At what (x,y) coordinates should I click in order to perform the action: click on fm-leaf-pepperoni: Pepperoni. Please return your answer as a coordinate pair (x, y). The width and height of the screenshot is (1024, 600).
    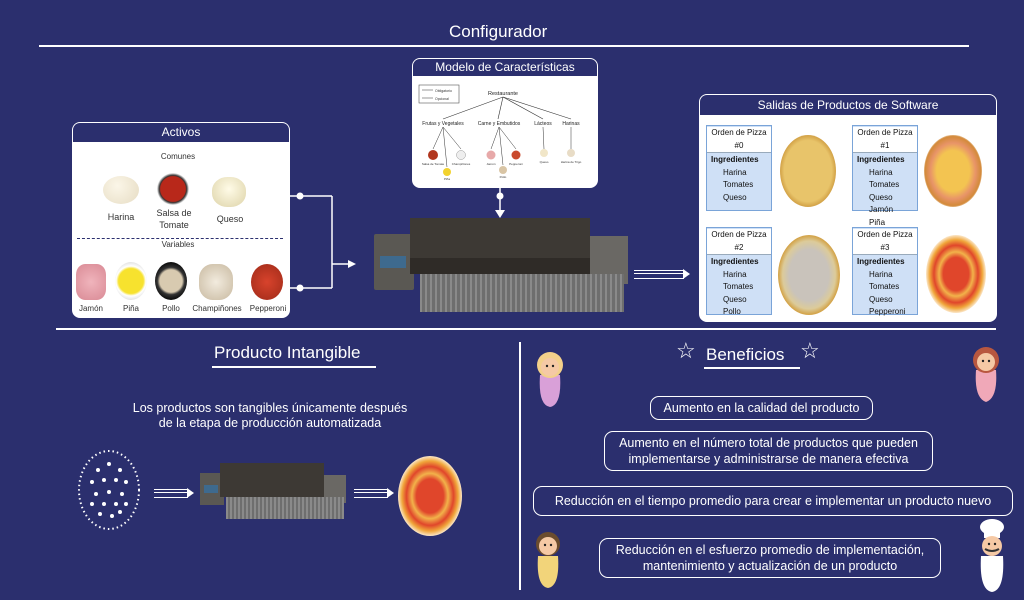
    Looking at the image, I should click on (516, 164).